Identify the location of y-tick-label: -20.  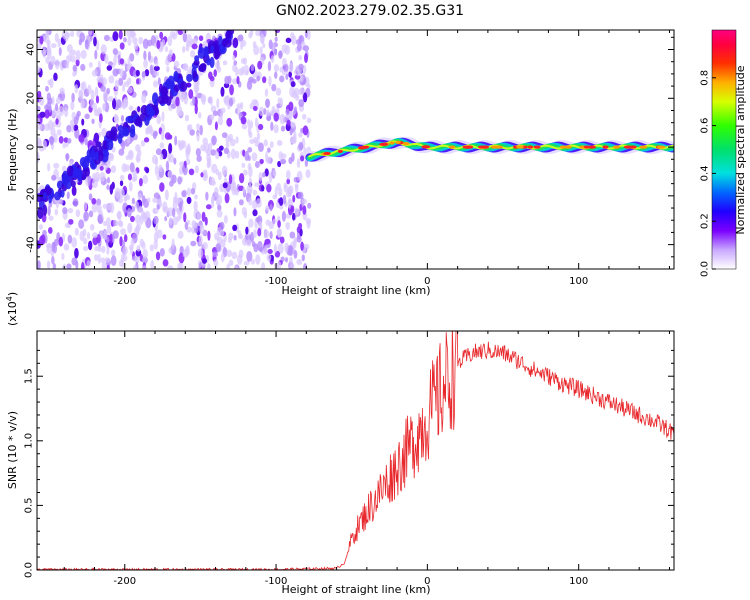
(31, 196).